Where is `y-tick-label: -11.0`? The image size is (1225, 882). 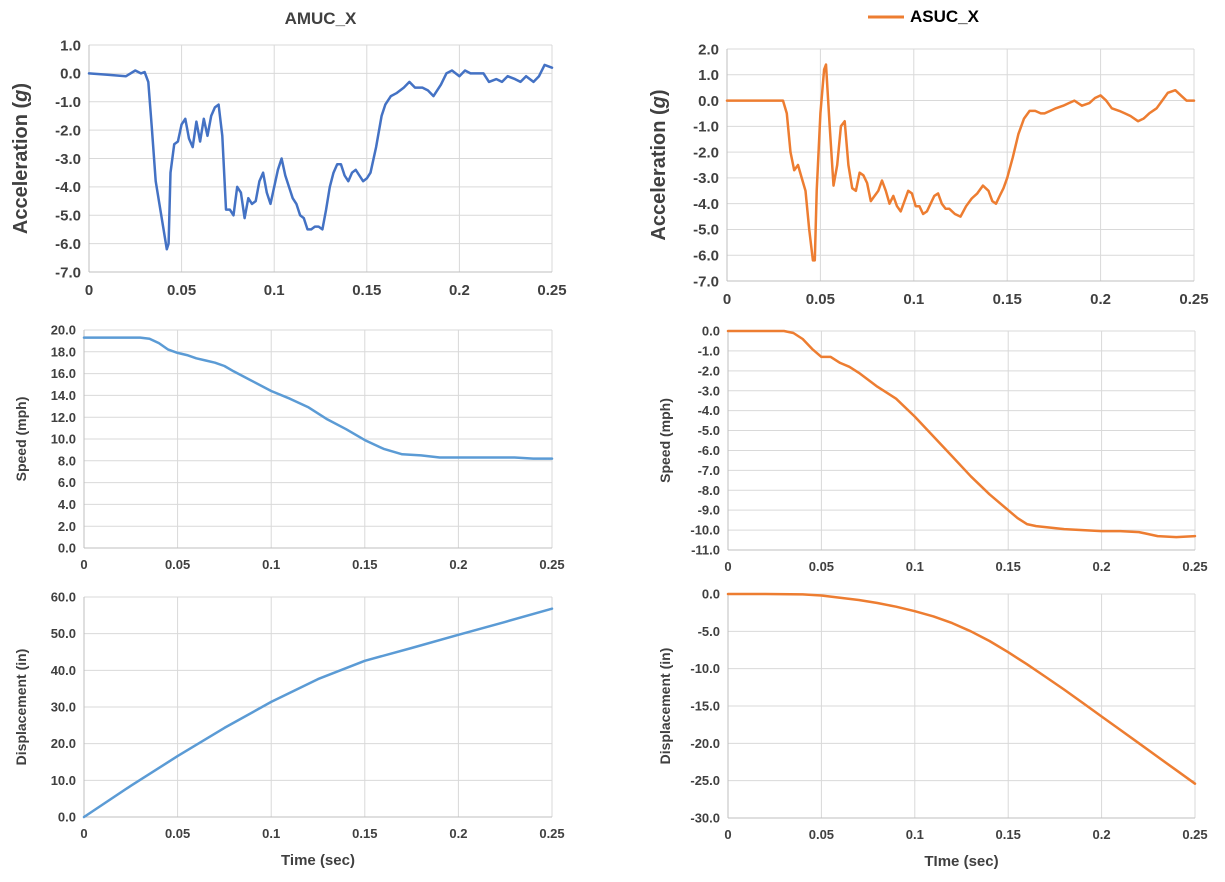
y-tick-label: -11.0 is located at coordinates (705, 550).